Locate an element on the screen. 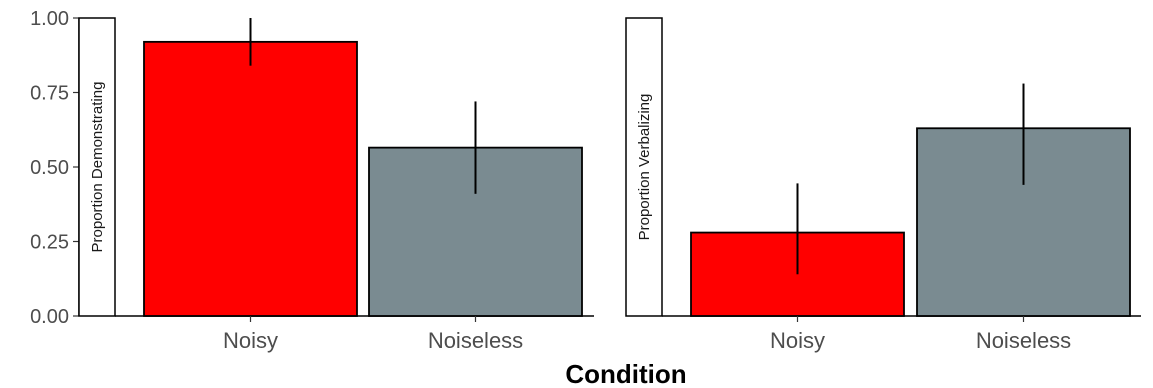  bar-noisy is located at coordinates (250, 178).